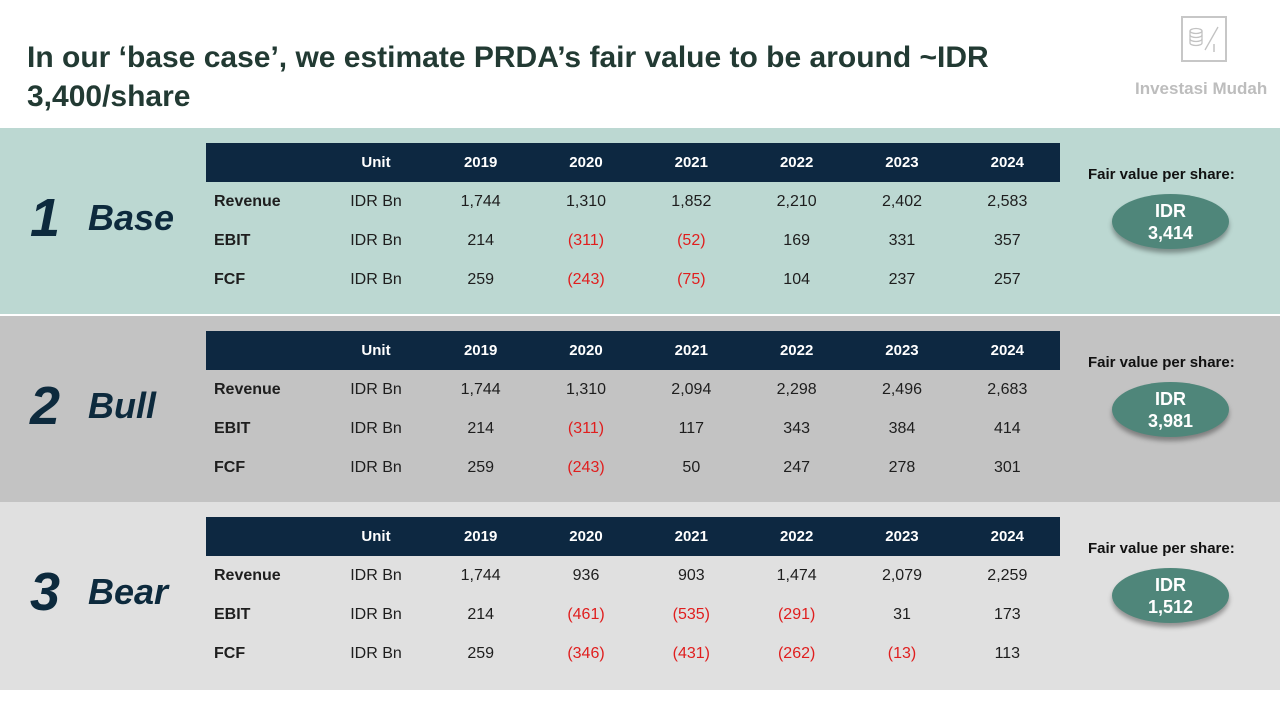 The height and width of the screenshot is (720, 1280). Describe the element at coordinates (481, 536) in the screenshot. I see `header-year: 2019` at that location.